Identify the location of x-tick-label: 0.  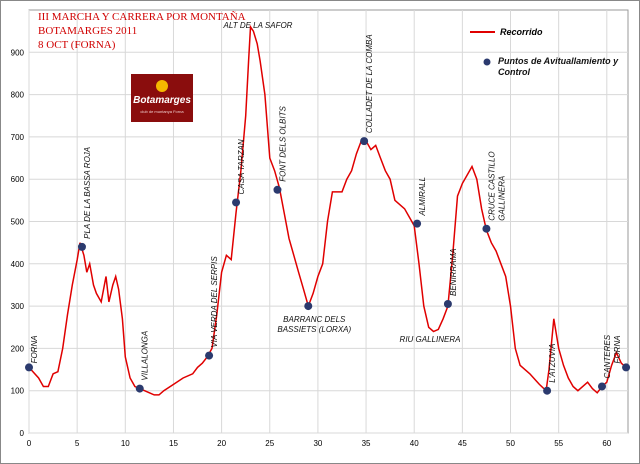
(29, 443).